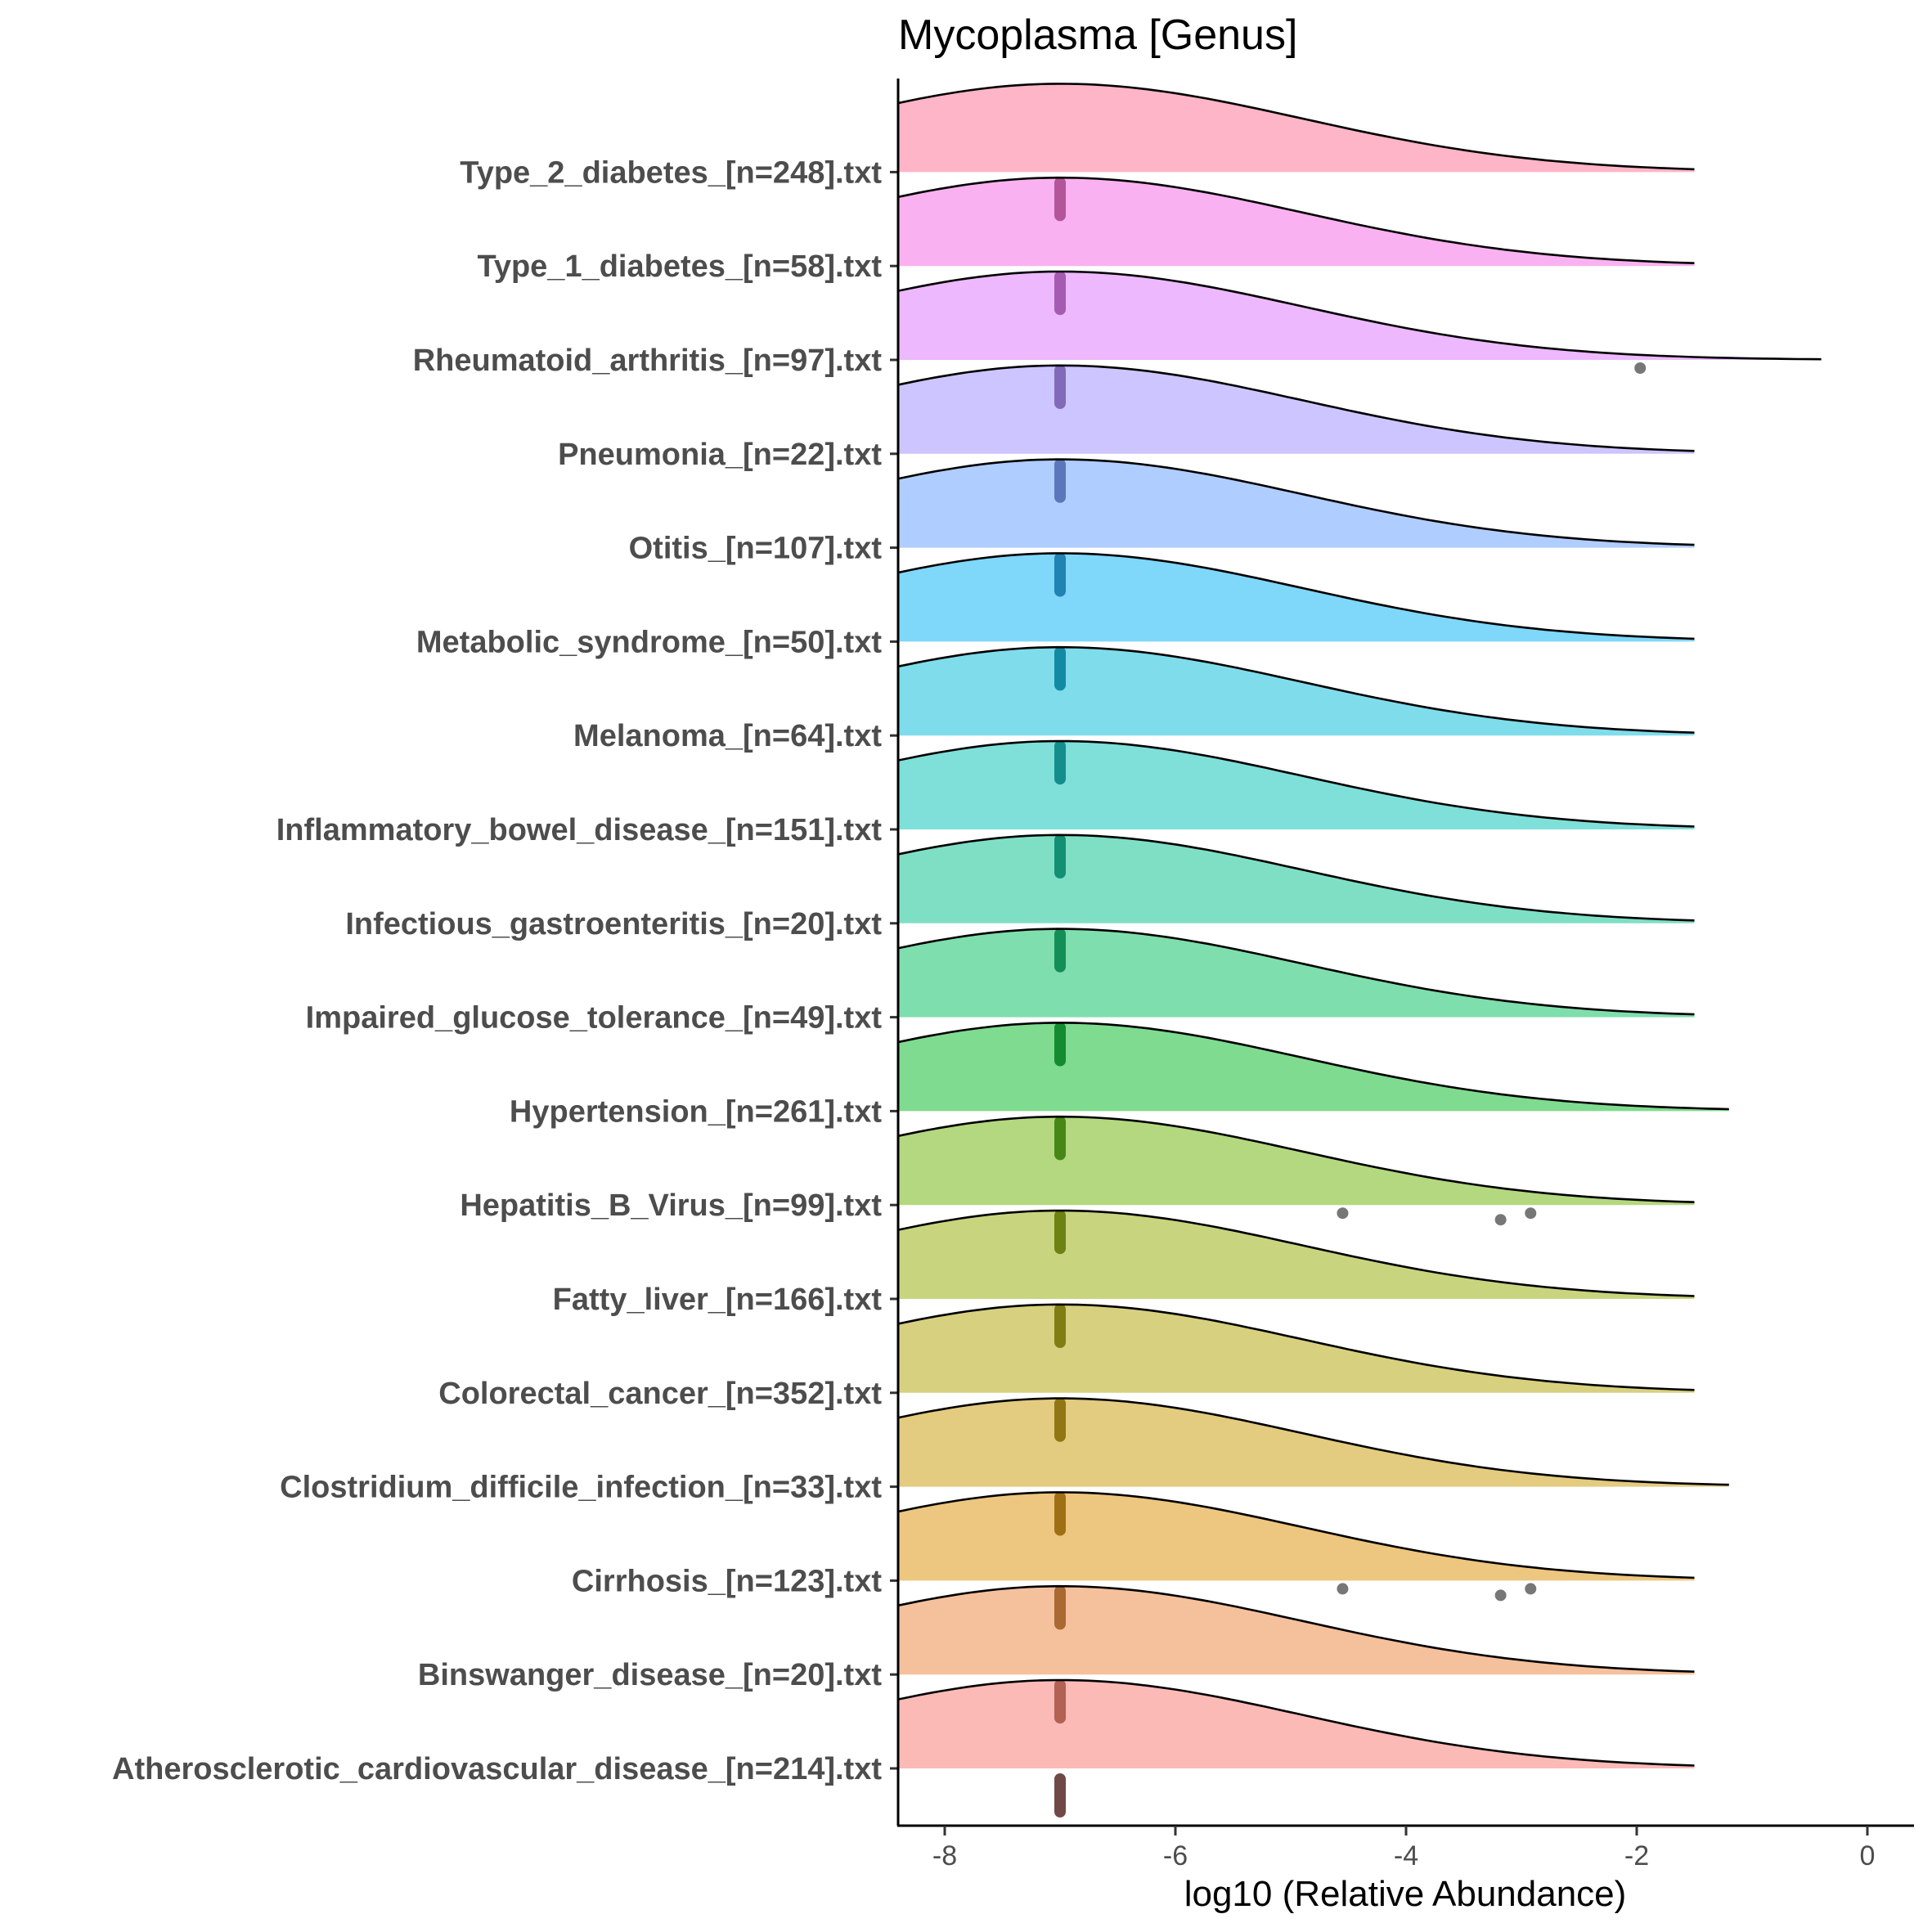 The height and width of the screenshot is (1932, 1932). Describe the element at coordinates (1637, 1856) in the screenshot. I see `x-tick-label-3: -2` at that location.